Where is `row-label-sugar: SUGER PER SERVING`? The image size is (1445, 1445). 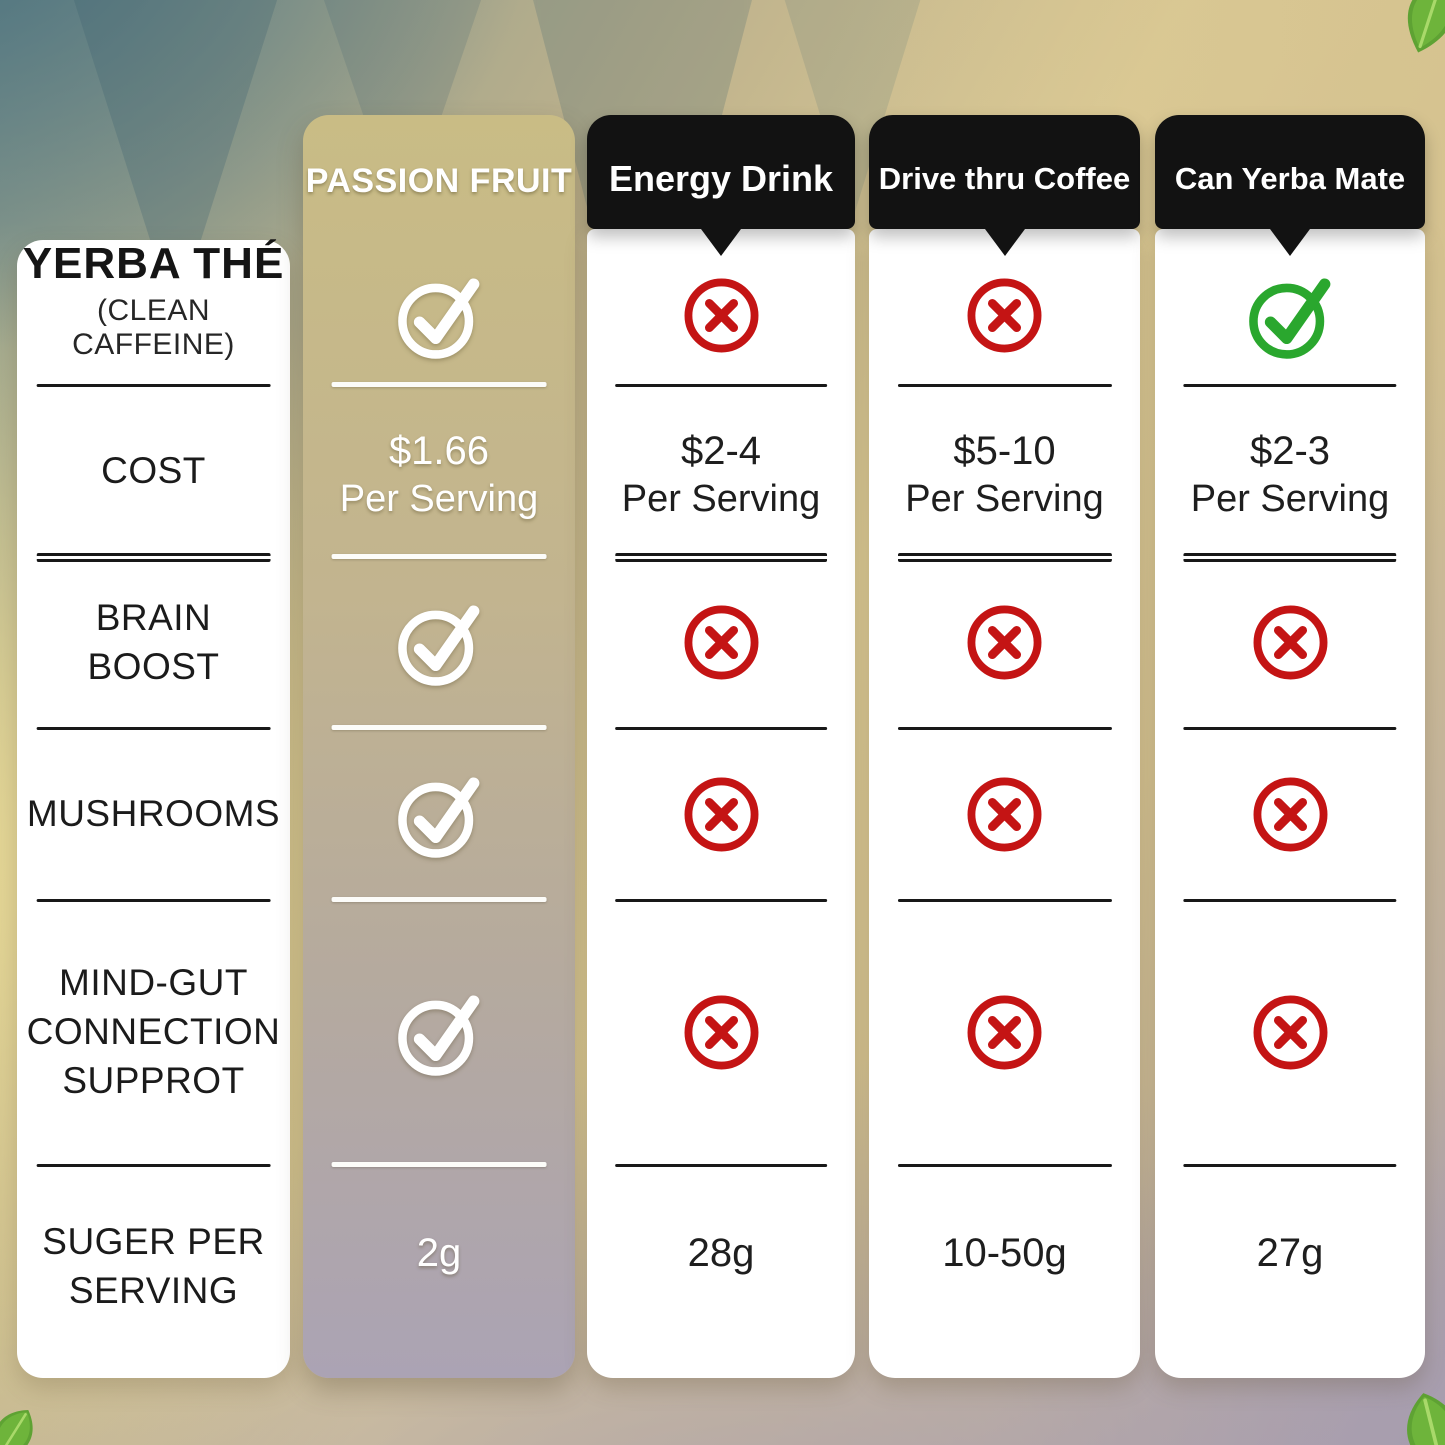
row-label-sugar: SUGER PER SERVING is located at coordinates (153, 1265).